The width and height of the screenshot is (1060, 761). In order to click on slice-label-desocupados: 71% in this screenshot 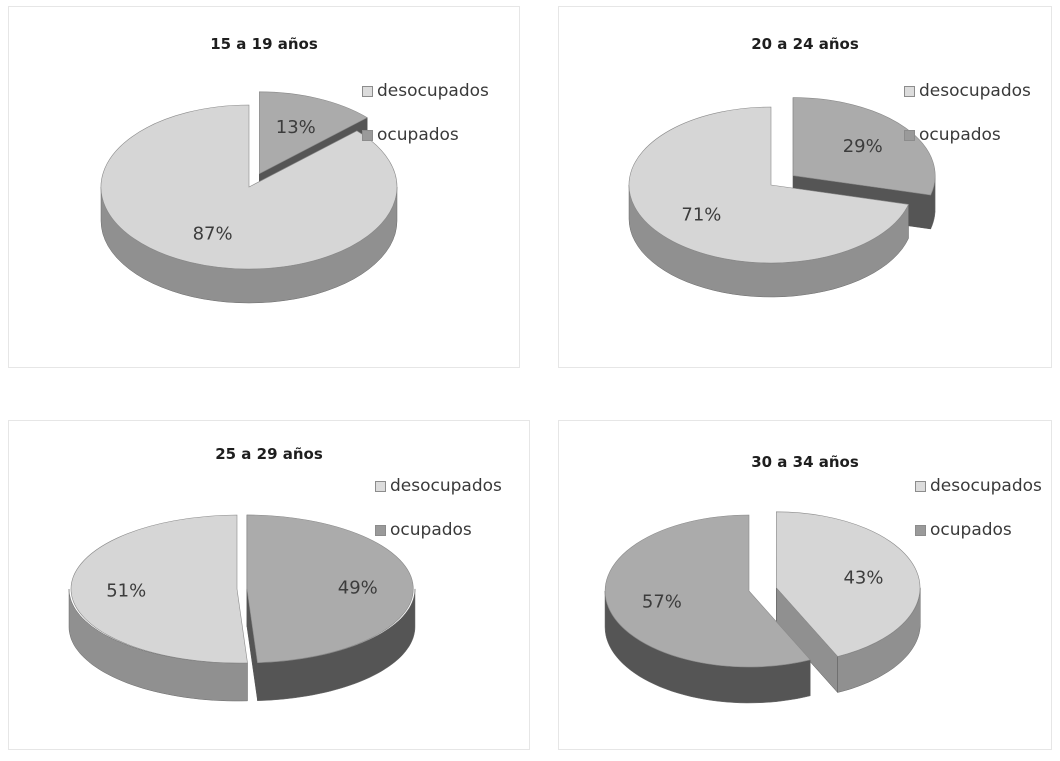, I will do `click(701, 215)`.